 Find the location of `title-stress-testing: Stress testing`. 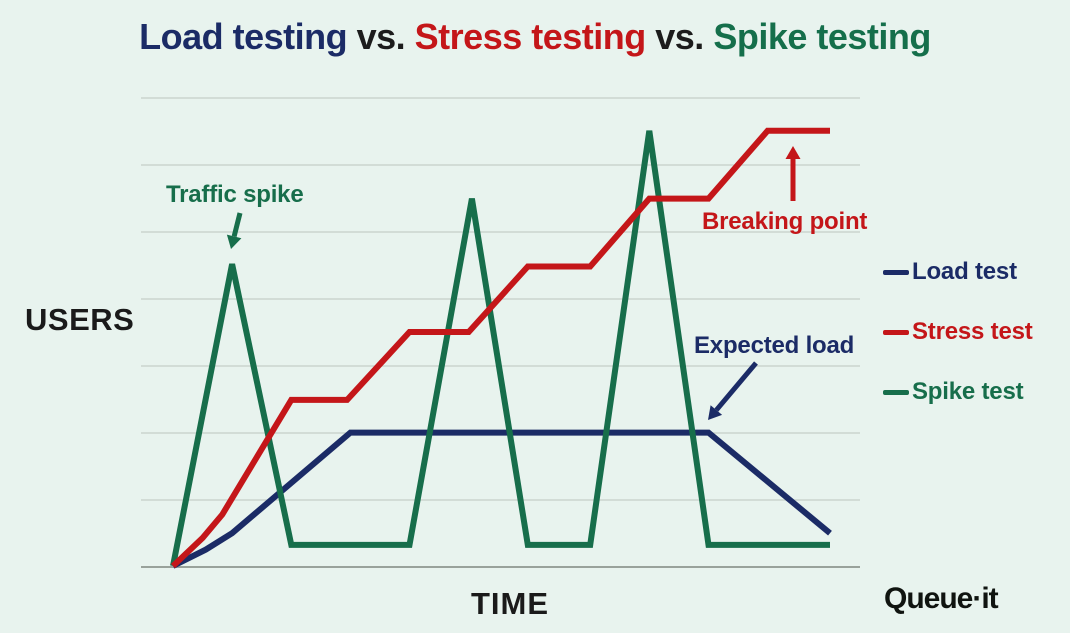

title-stress-testing: Stress testing is located at coordinates (530, 36).